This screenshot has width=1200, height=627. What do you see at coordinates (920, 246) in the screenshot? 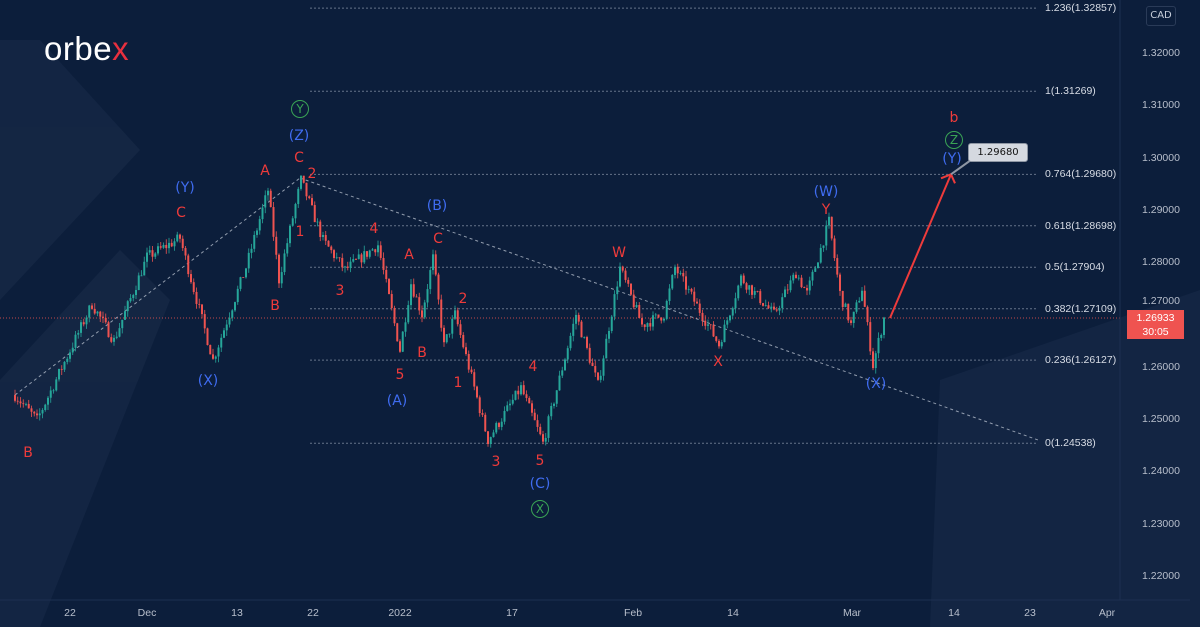
I see `projection-line` at bounding box center [920, 246].